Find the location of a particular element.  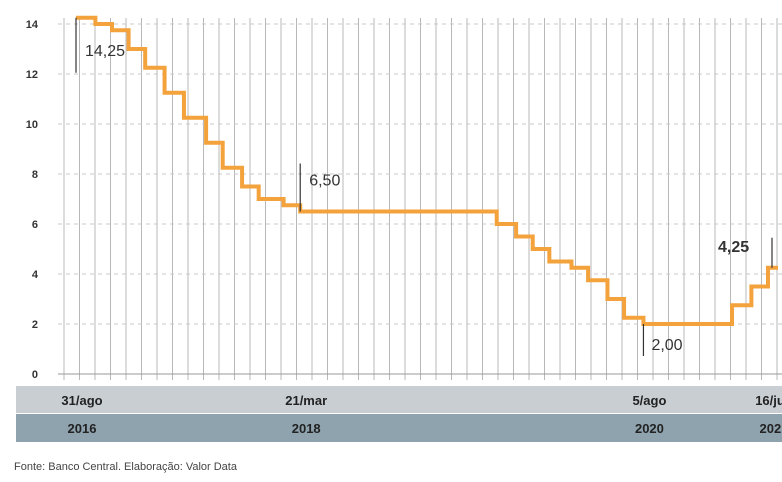

x-date-label: 16/jun is located at coordinates (768, 400).